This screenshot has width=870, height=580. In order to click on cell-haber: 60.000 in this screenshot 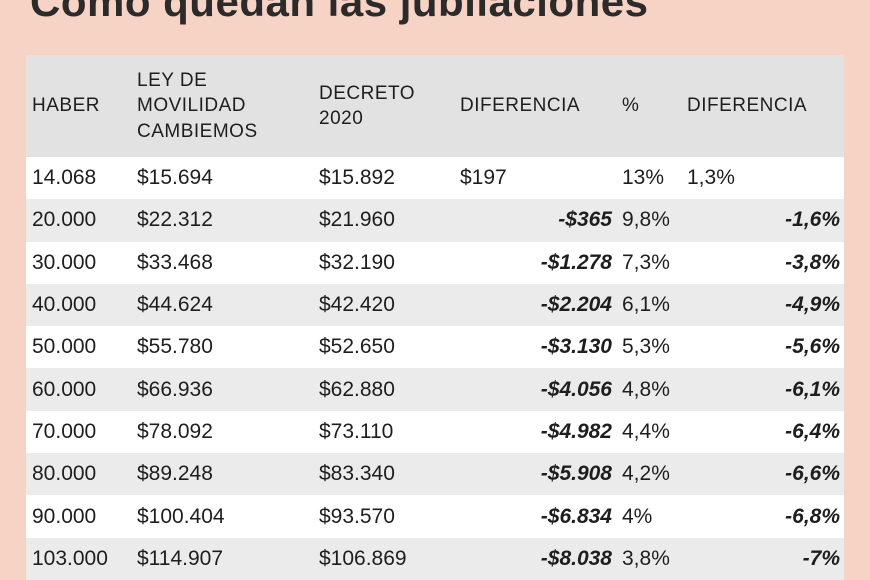, I will do `click(64, 389)`.